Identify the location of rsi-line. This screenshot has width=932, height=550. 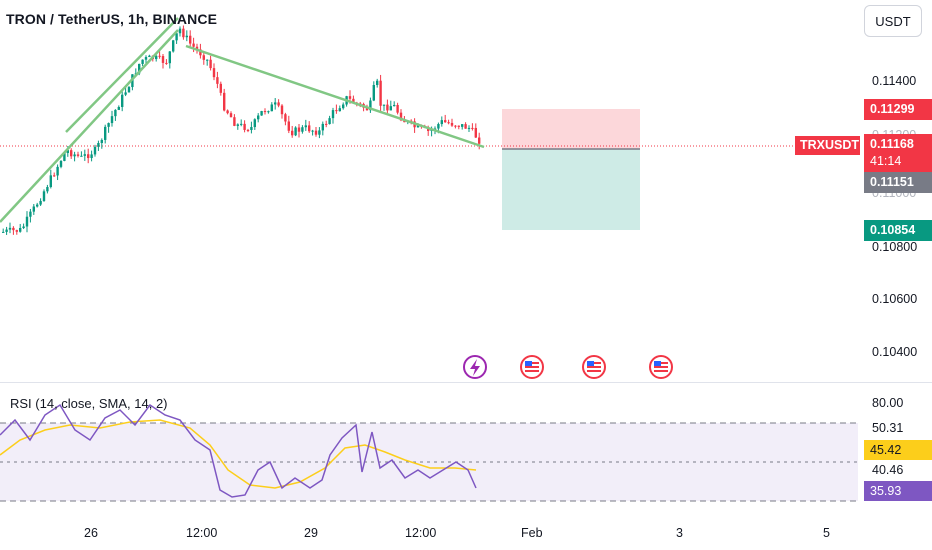
(238, 450).